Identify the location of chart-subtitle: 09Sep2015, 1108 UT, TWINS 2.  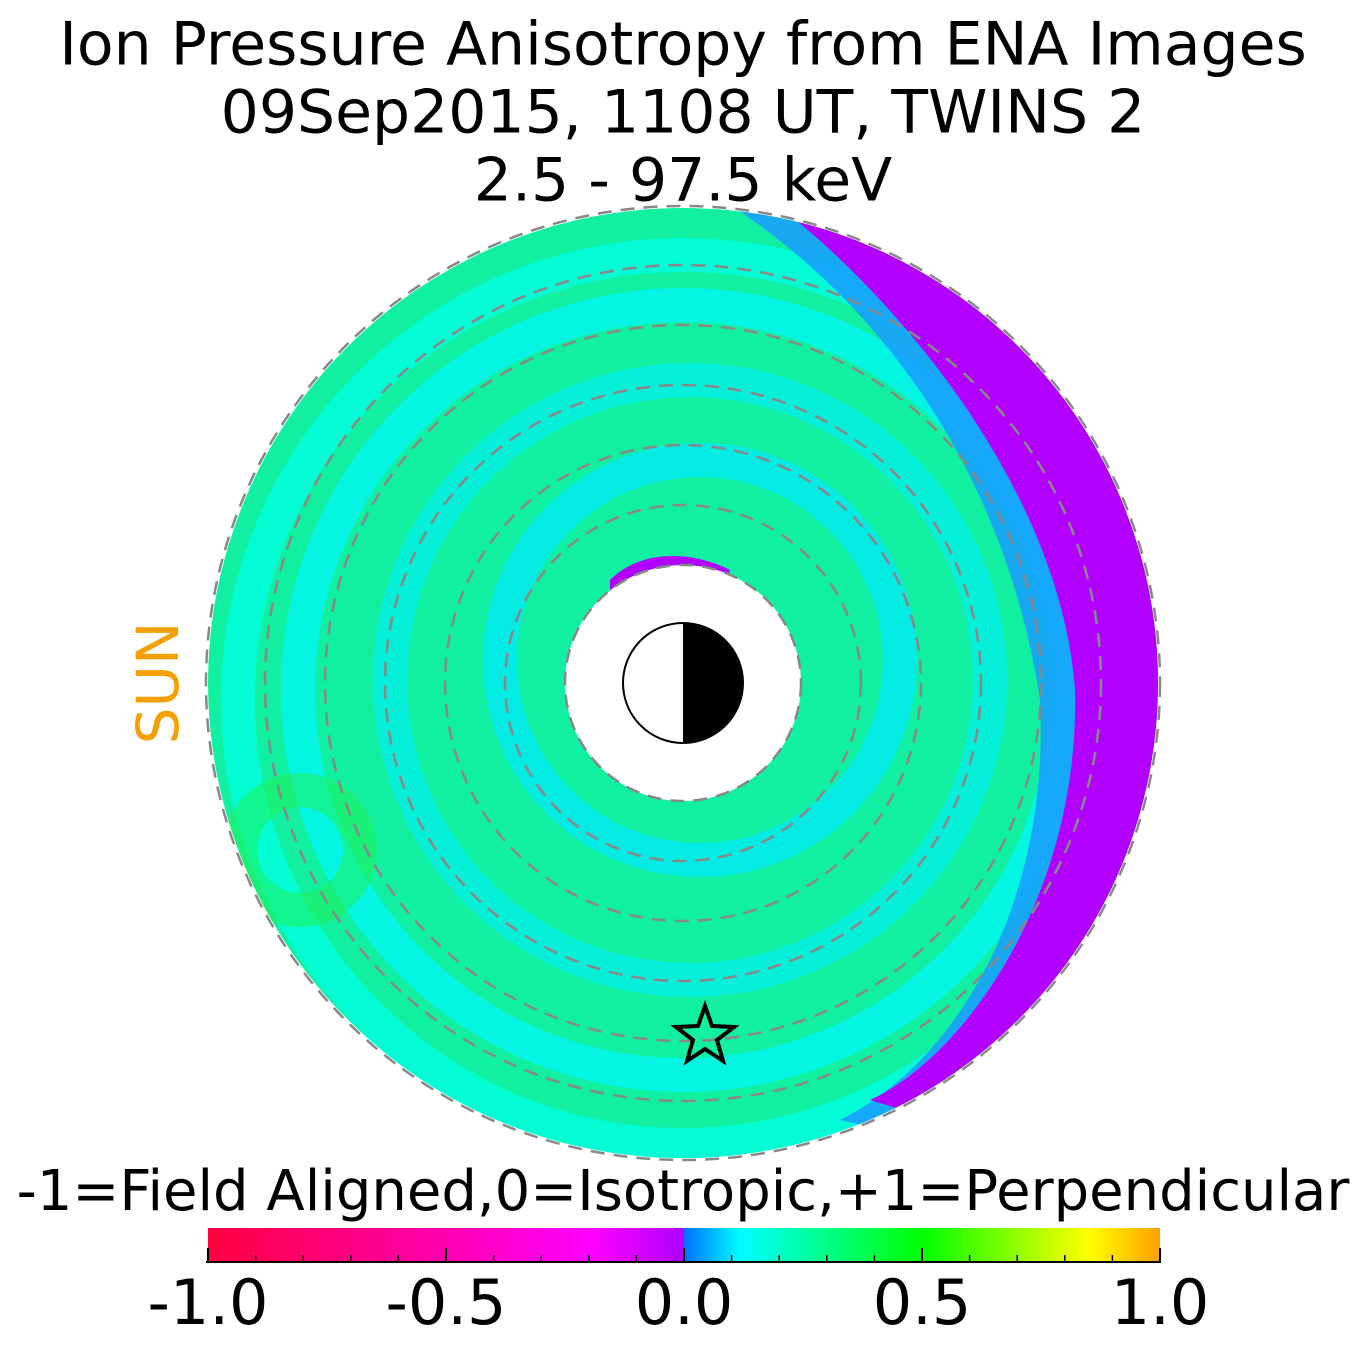
(683, 113).